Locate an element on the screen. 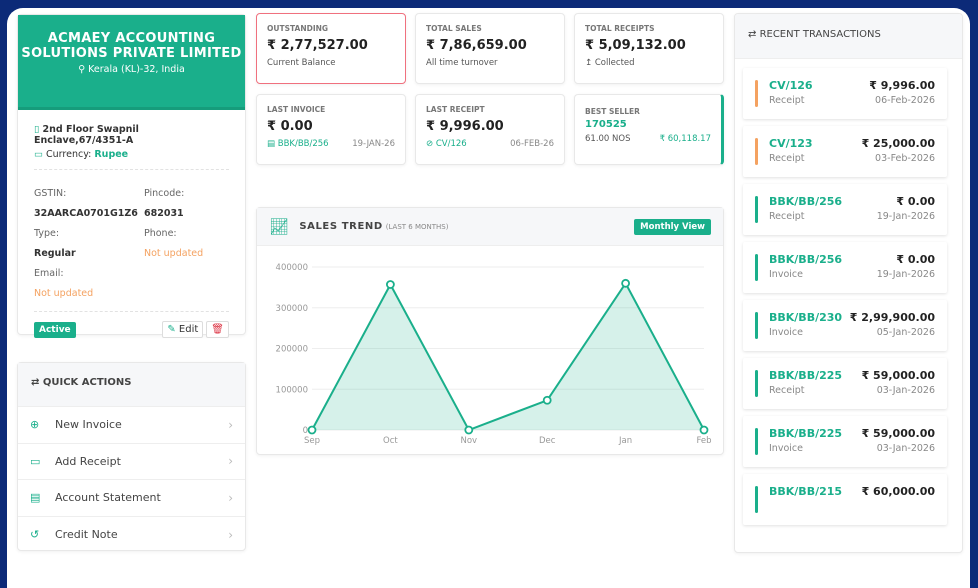 The image size is (978, 588). x-tick-label: Jan is located at coordinates (625, 441).